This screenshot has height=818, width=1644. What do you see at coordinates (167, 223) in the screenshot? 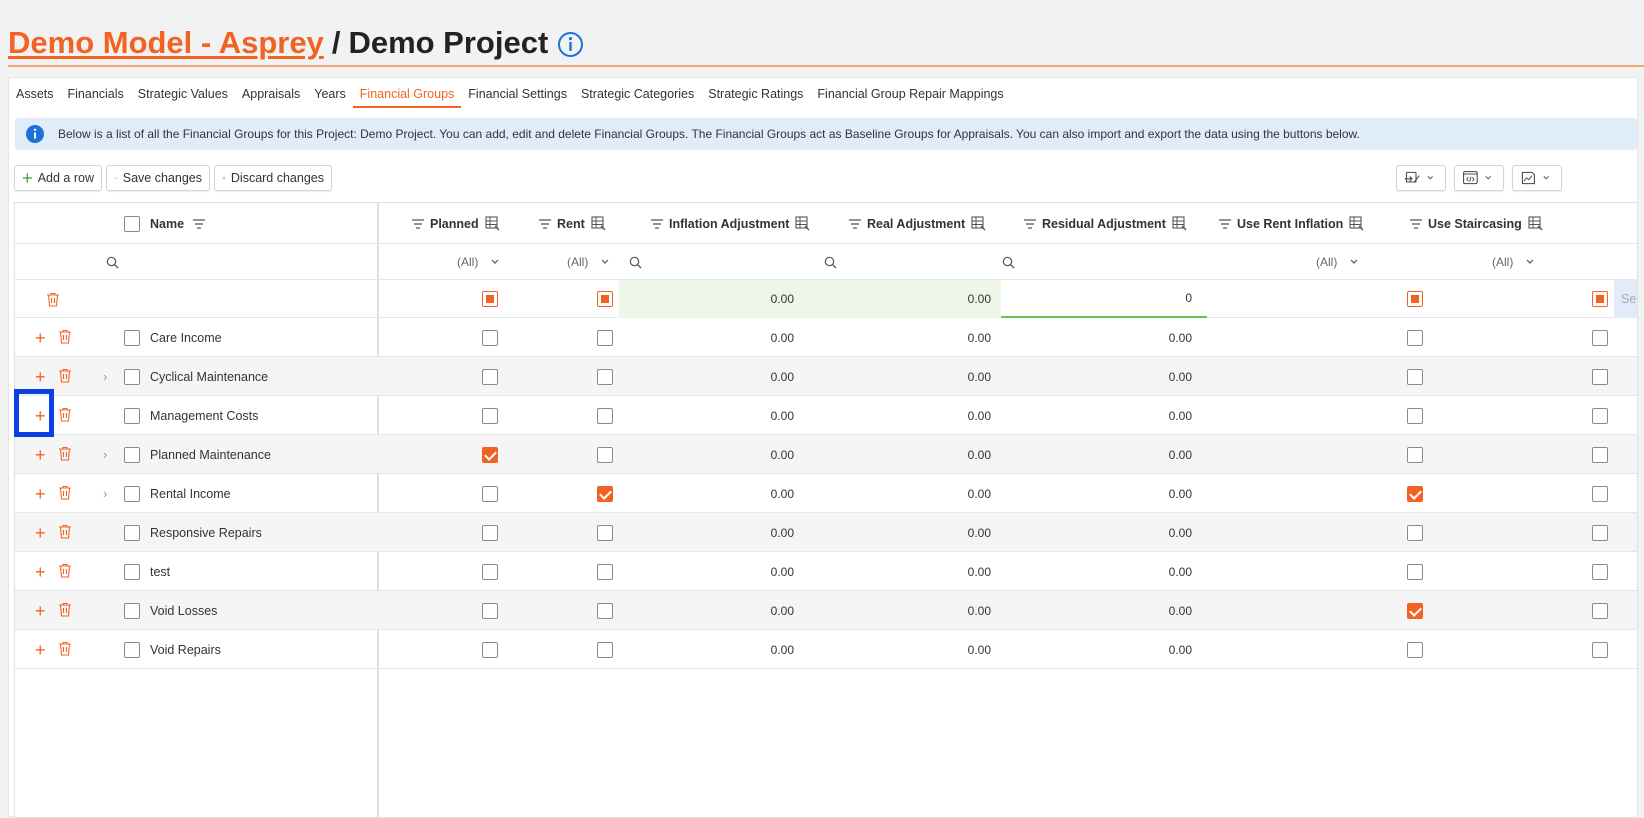
I see `name-column-header: Name` at bounding box center [167, 223].